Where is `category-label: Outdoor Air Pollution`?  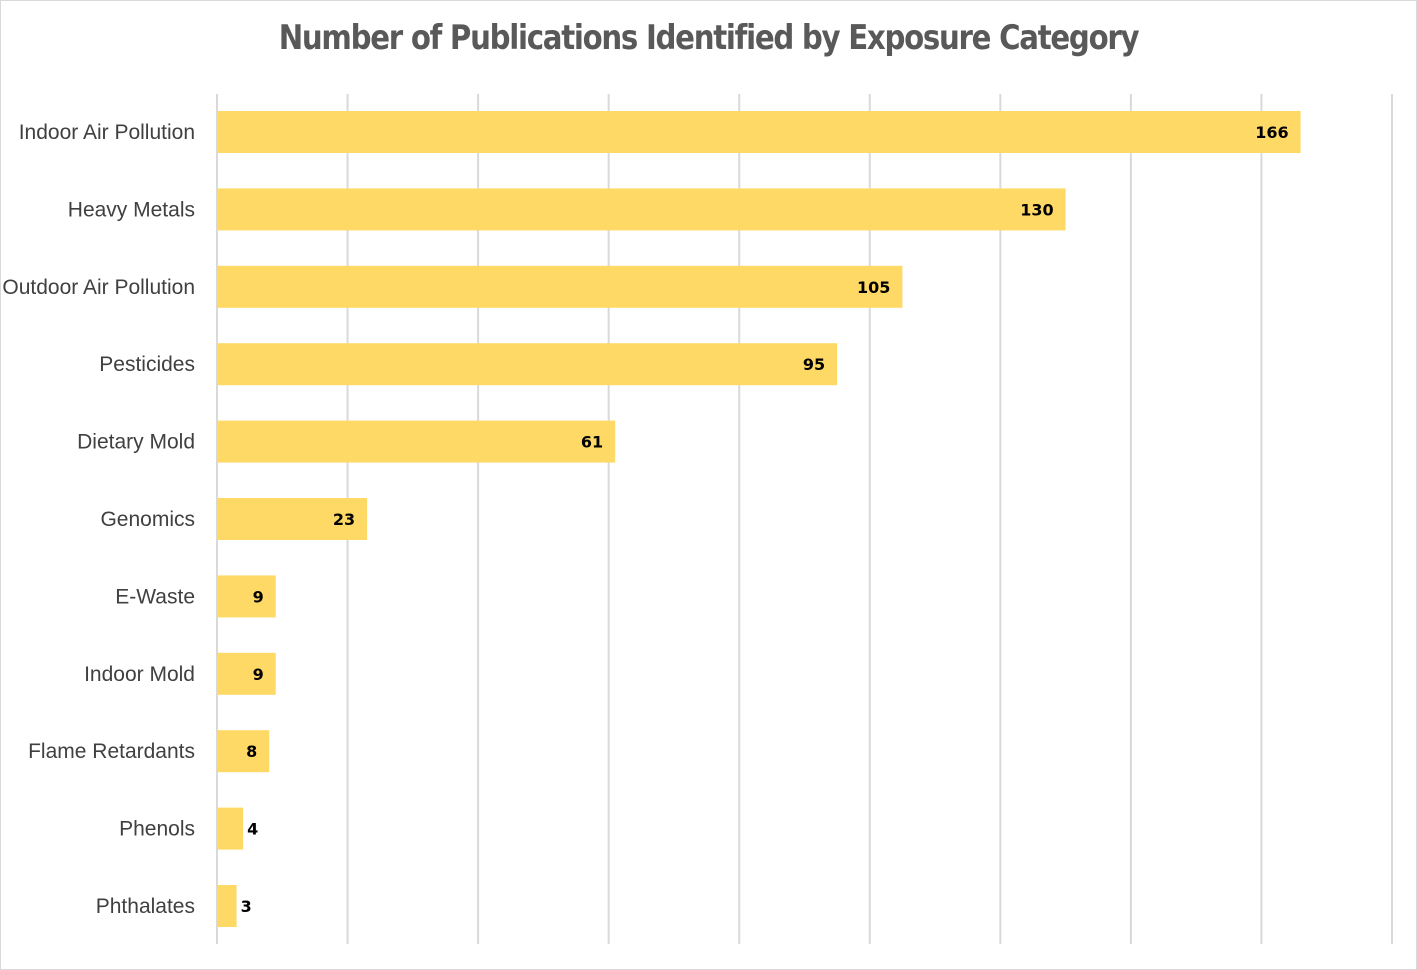 category-label: Outdoor Air Pollution is located at coordinates (98, 287).